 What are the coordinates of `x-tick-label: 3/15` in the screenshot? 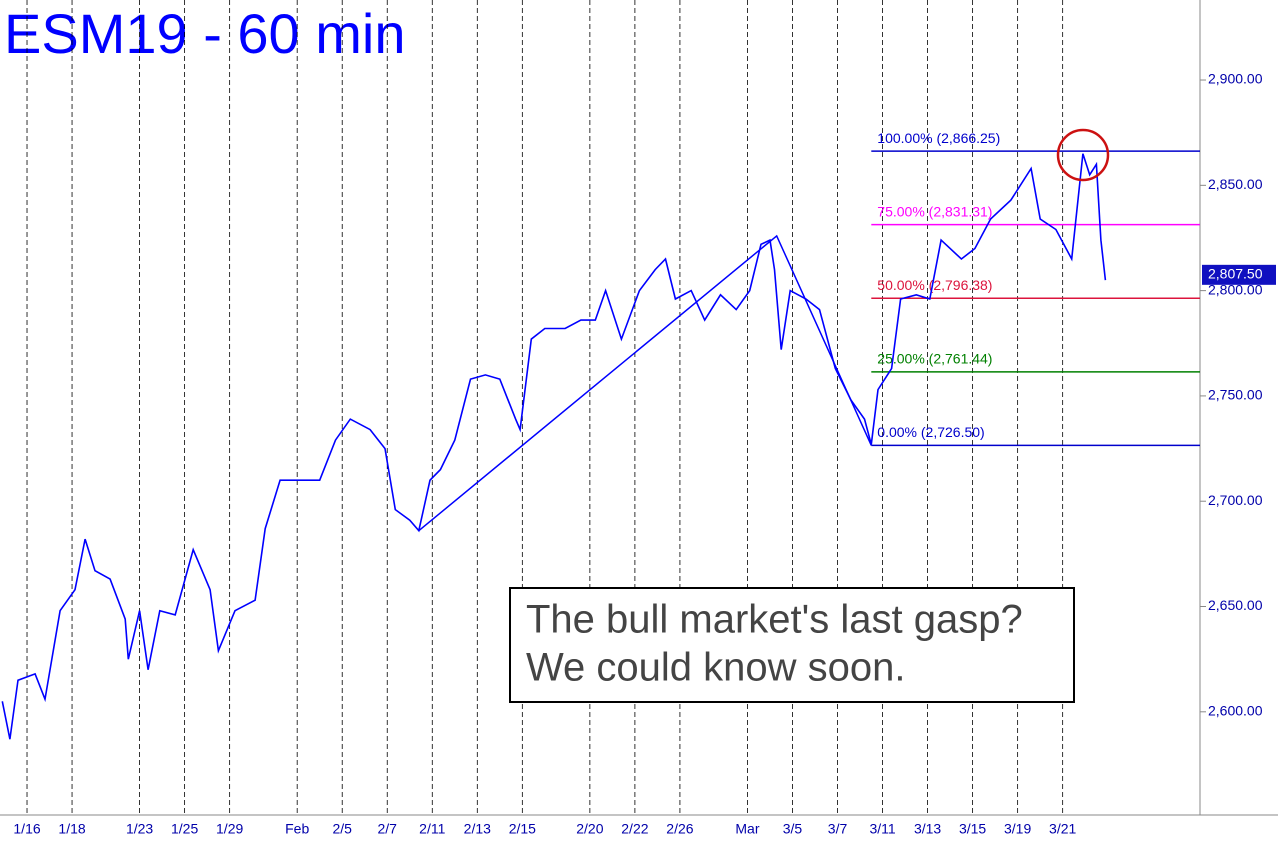 It's located at (972, 829).